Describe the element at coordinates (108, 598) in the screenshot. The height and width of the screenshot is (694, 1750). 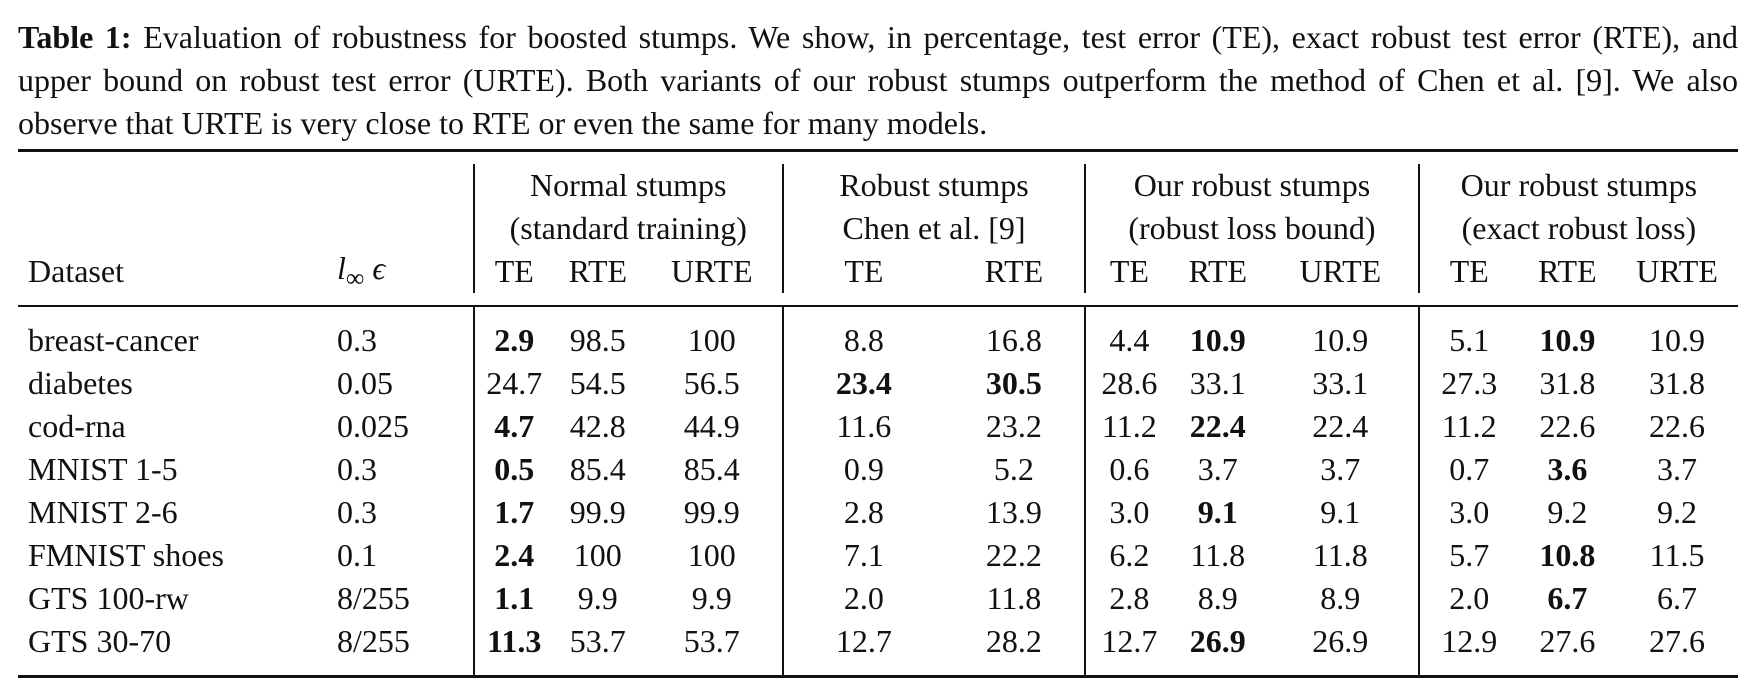
I see `dataset-cell: GTS 100-rw` at that location.